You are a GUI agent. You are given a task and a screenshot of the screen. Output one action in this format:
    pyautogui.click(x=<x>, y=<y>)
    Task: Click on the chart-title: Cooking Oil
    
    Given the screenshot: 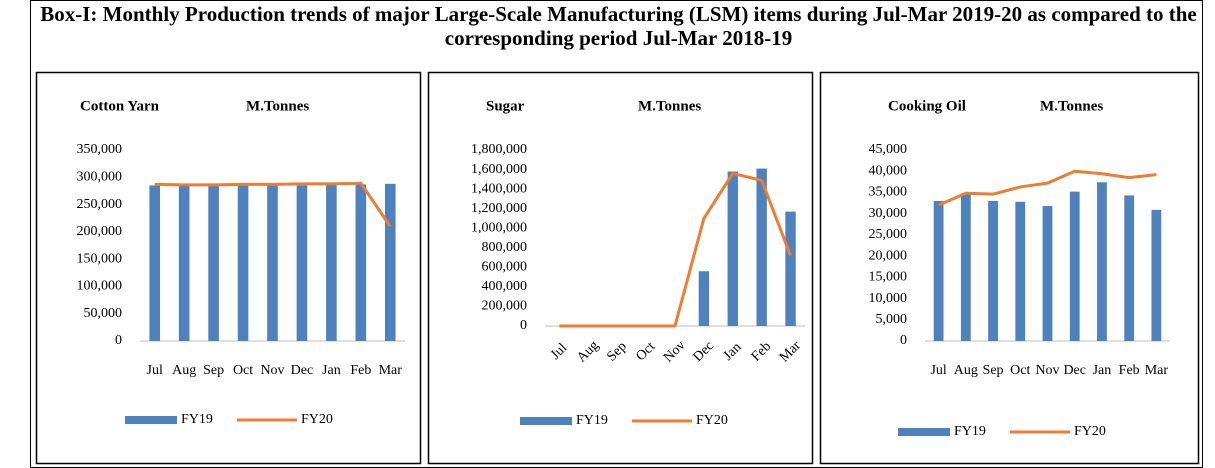 What is the action you would take?
    pyautogui.click(x=927, y=106)
    